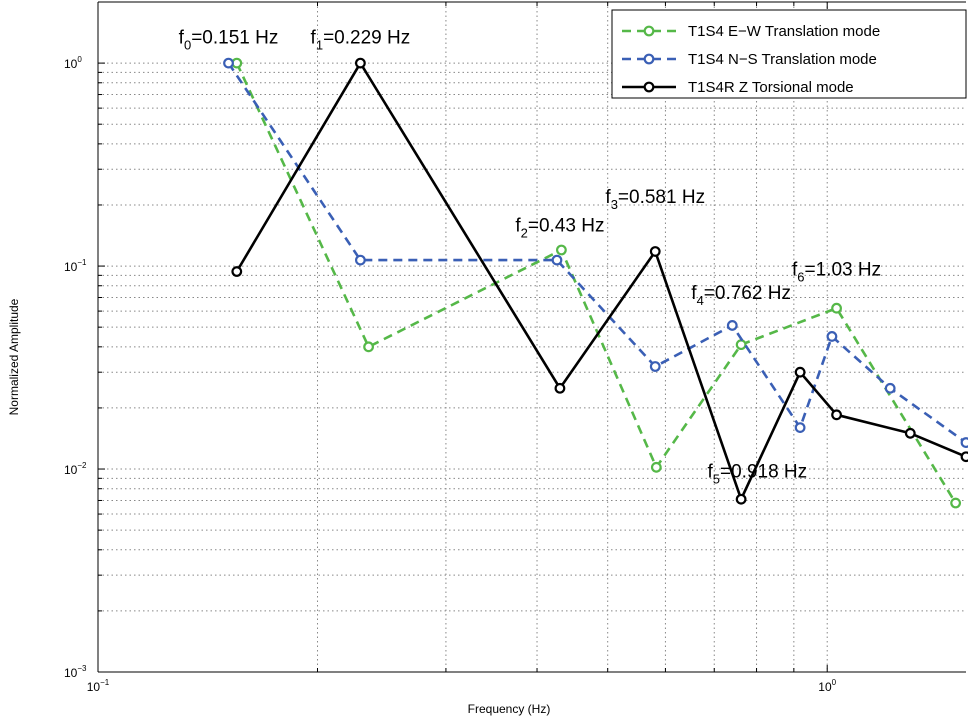 This screenshot has height=719, width=968. Describe the element at coordinates (771, 87) in the screenshot. I see `legend-label: T1S4R Z Torsional mode` at that location.